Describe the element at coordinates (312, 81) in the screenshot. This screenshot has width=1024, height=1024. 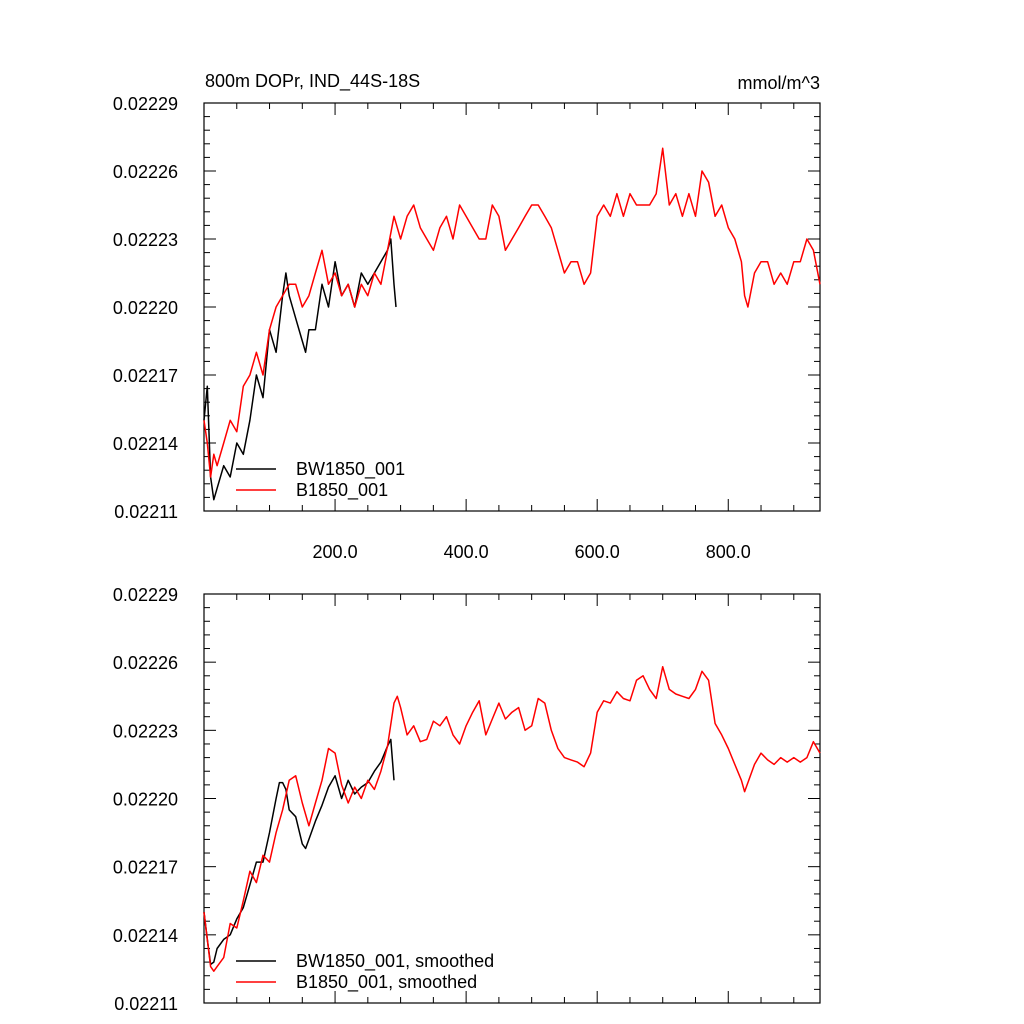
I see `chart-title-left: 800m DOPr, IND_44S-18S` at that location.